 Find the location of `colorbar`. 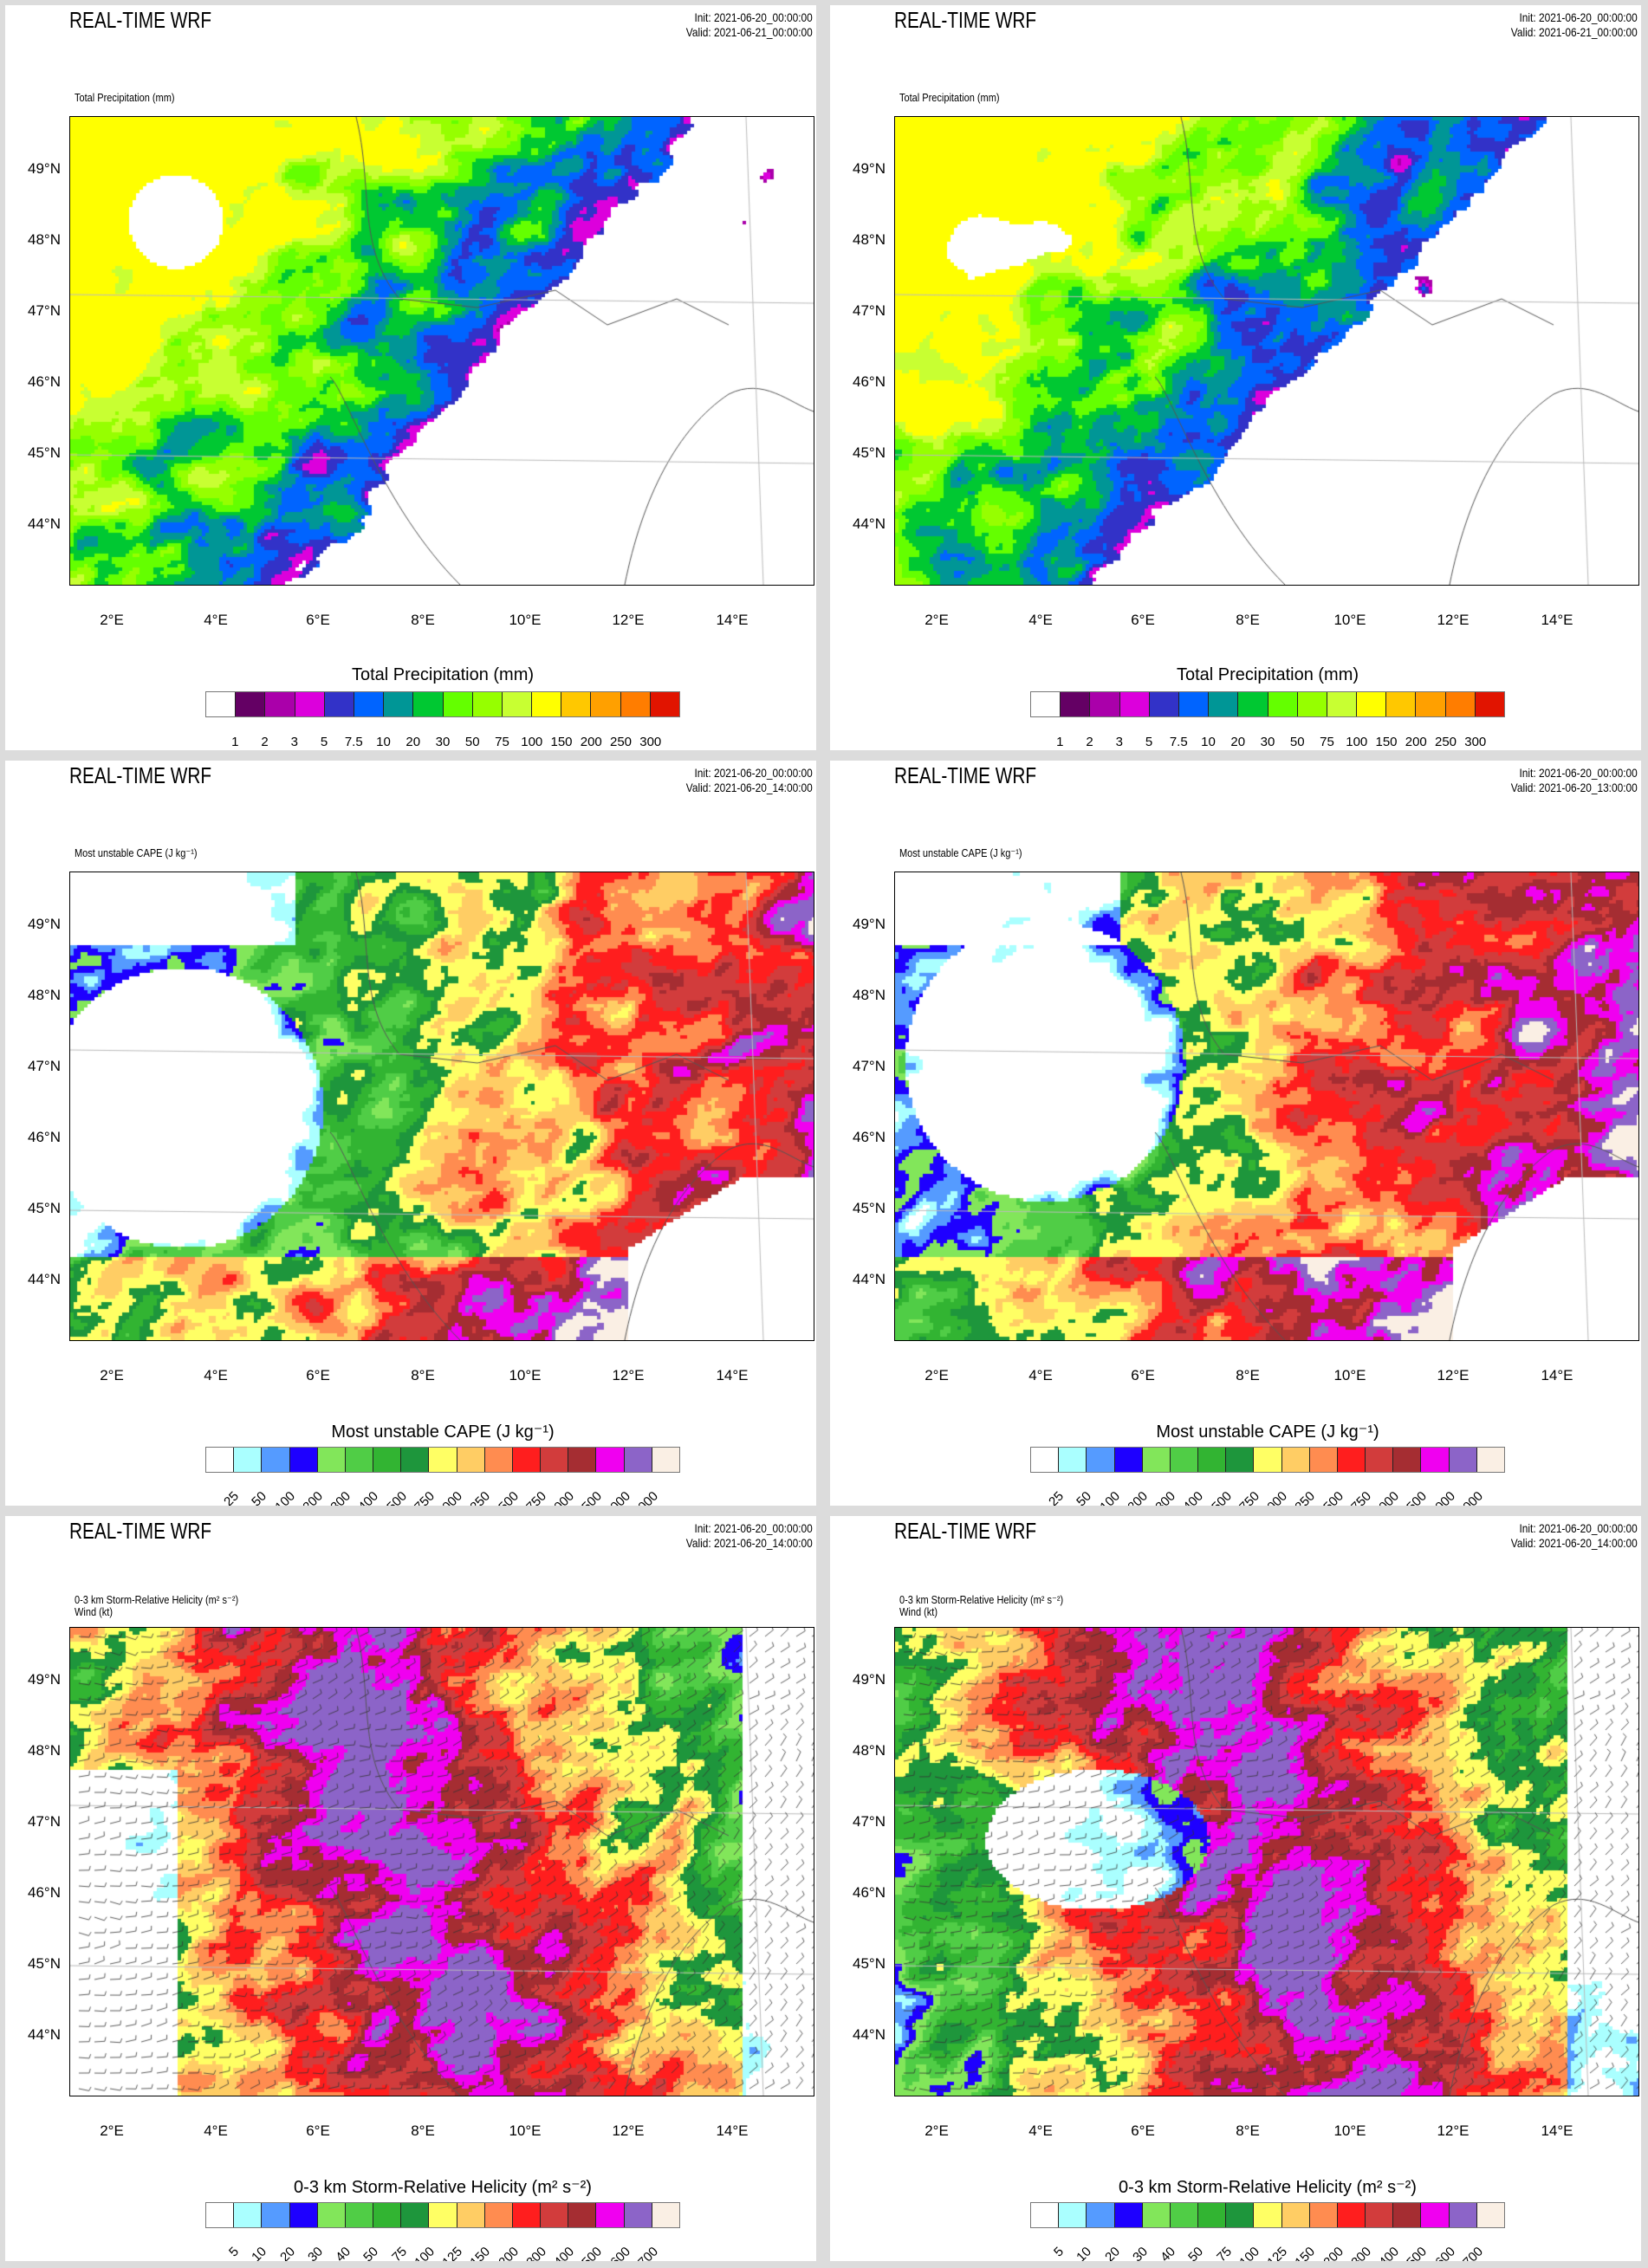

colorbar is located at coordinates (443, 704).